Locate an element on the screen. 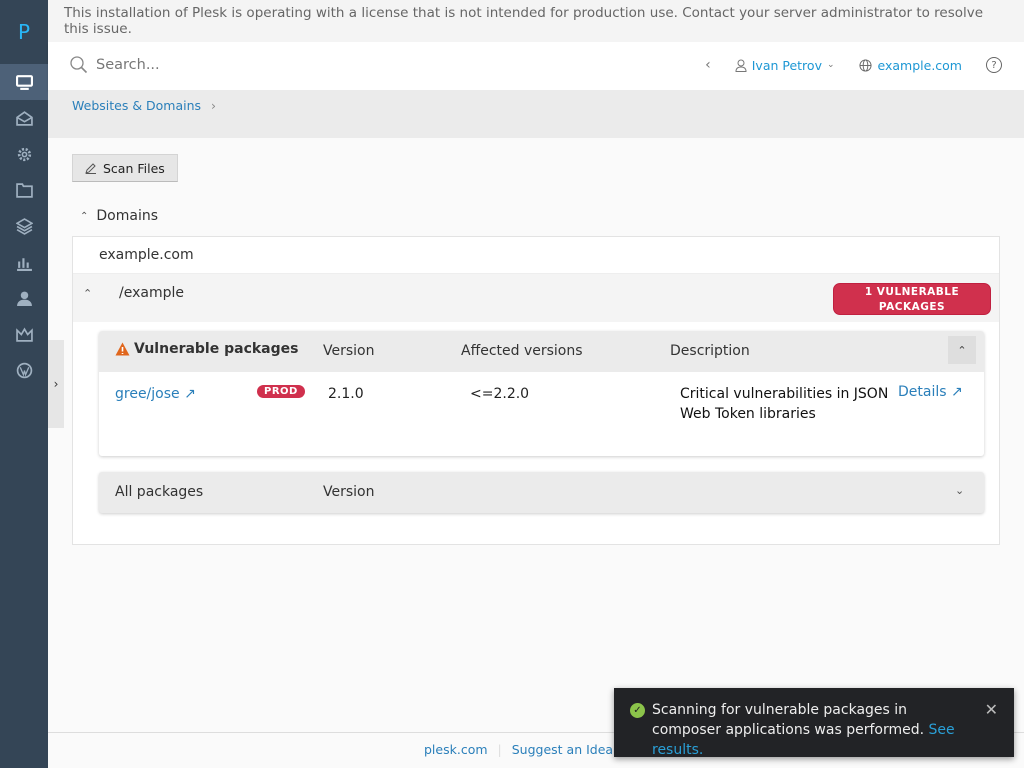 The width and height of the screenshot is (1024, 768). sidebar-item-account is located at coordinates (24, 298).